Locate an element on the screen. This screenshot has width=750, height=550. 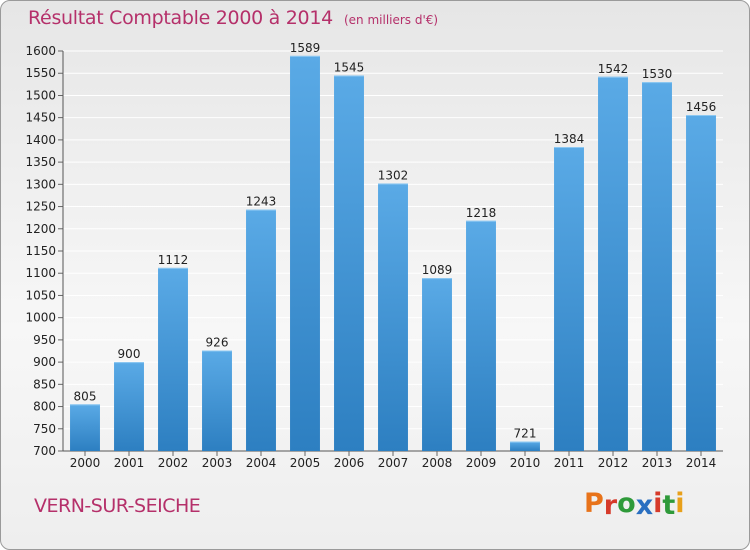
x-tick-label: 2004 is located at coordinates (261, 463).